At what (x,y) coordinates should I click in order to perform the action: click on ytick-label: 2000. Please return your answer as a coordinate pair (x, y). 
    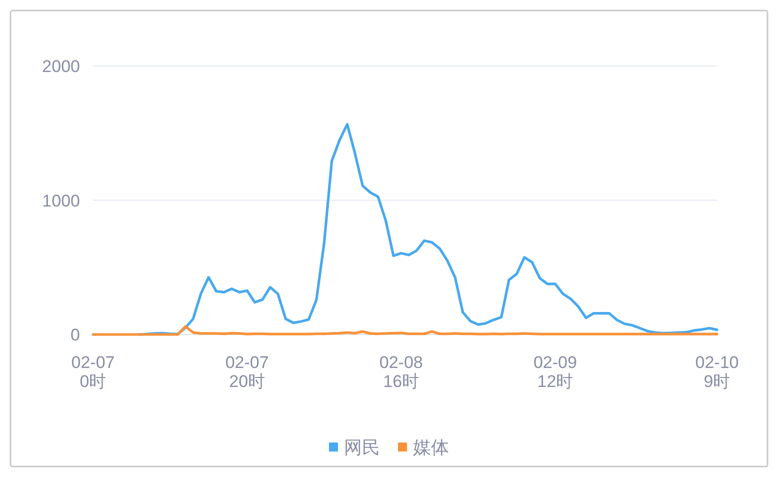
    Looking at the image, I should click on (61, 66).